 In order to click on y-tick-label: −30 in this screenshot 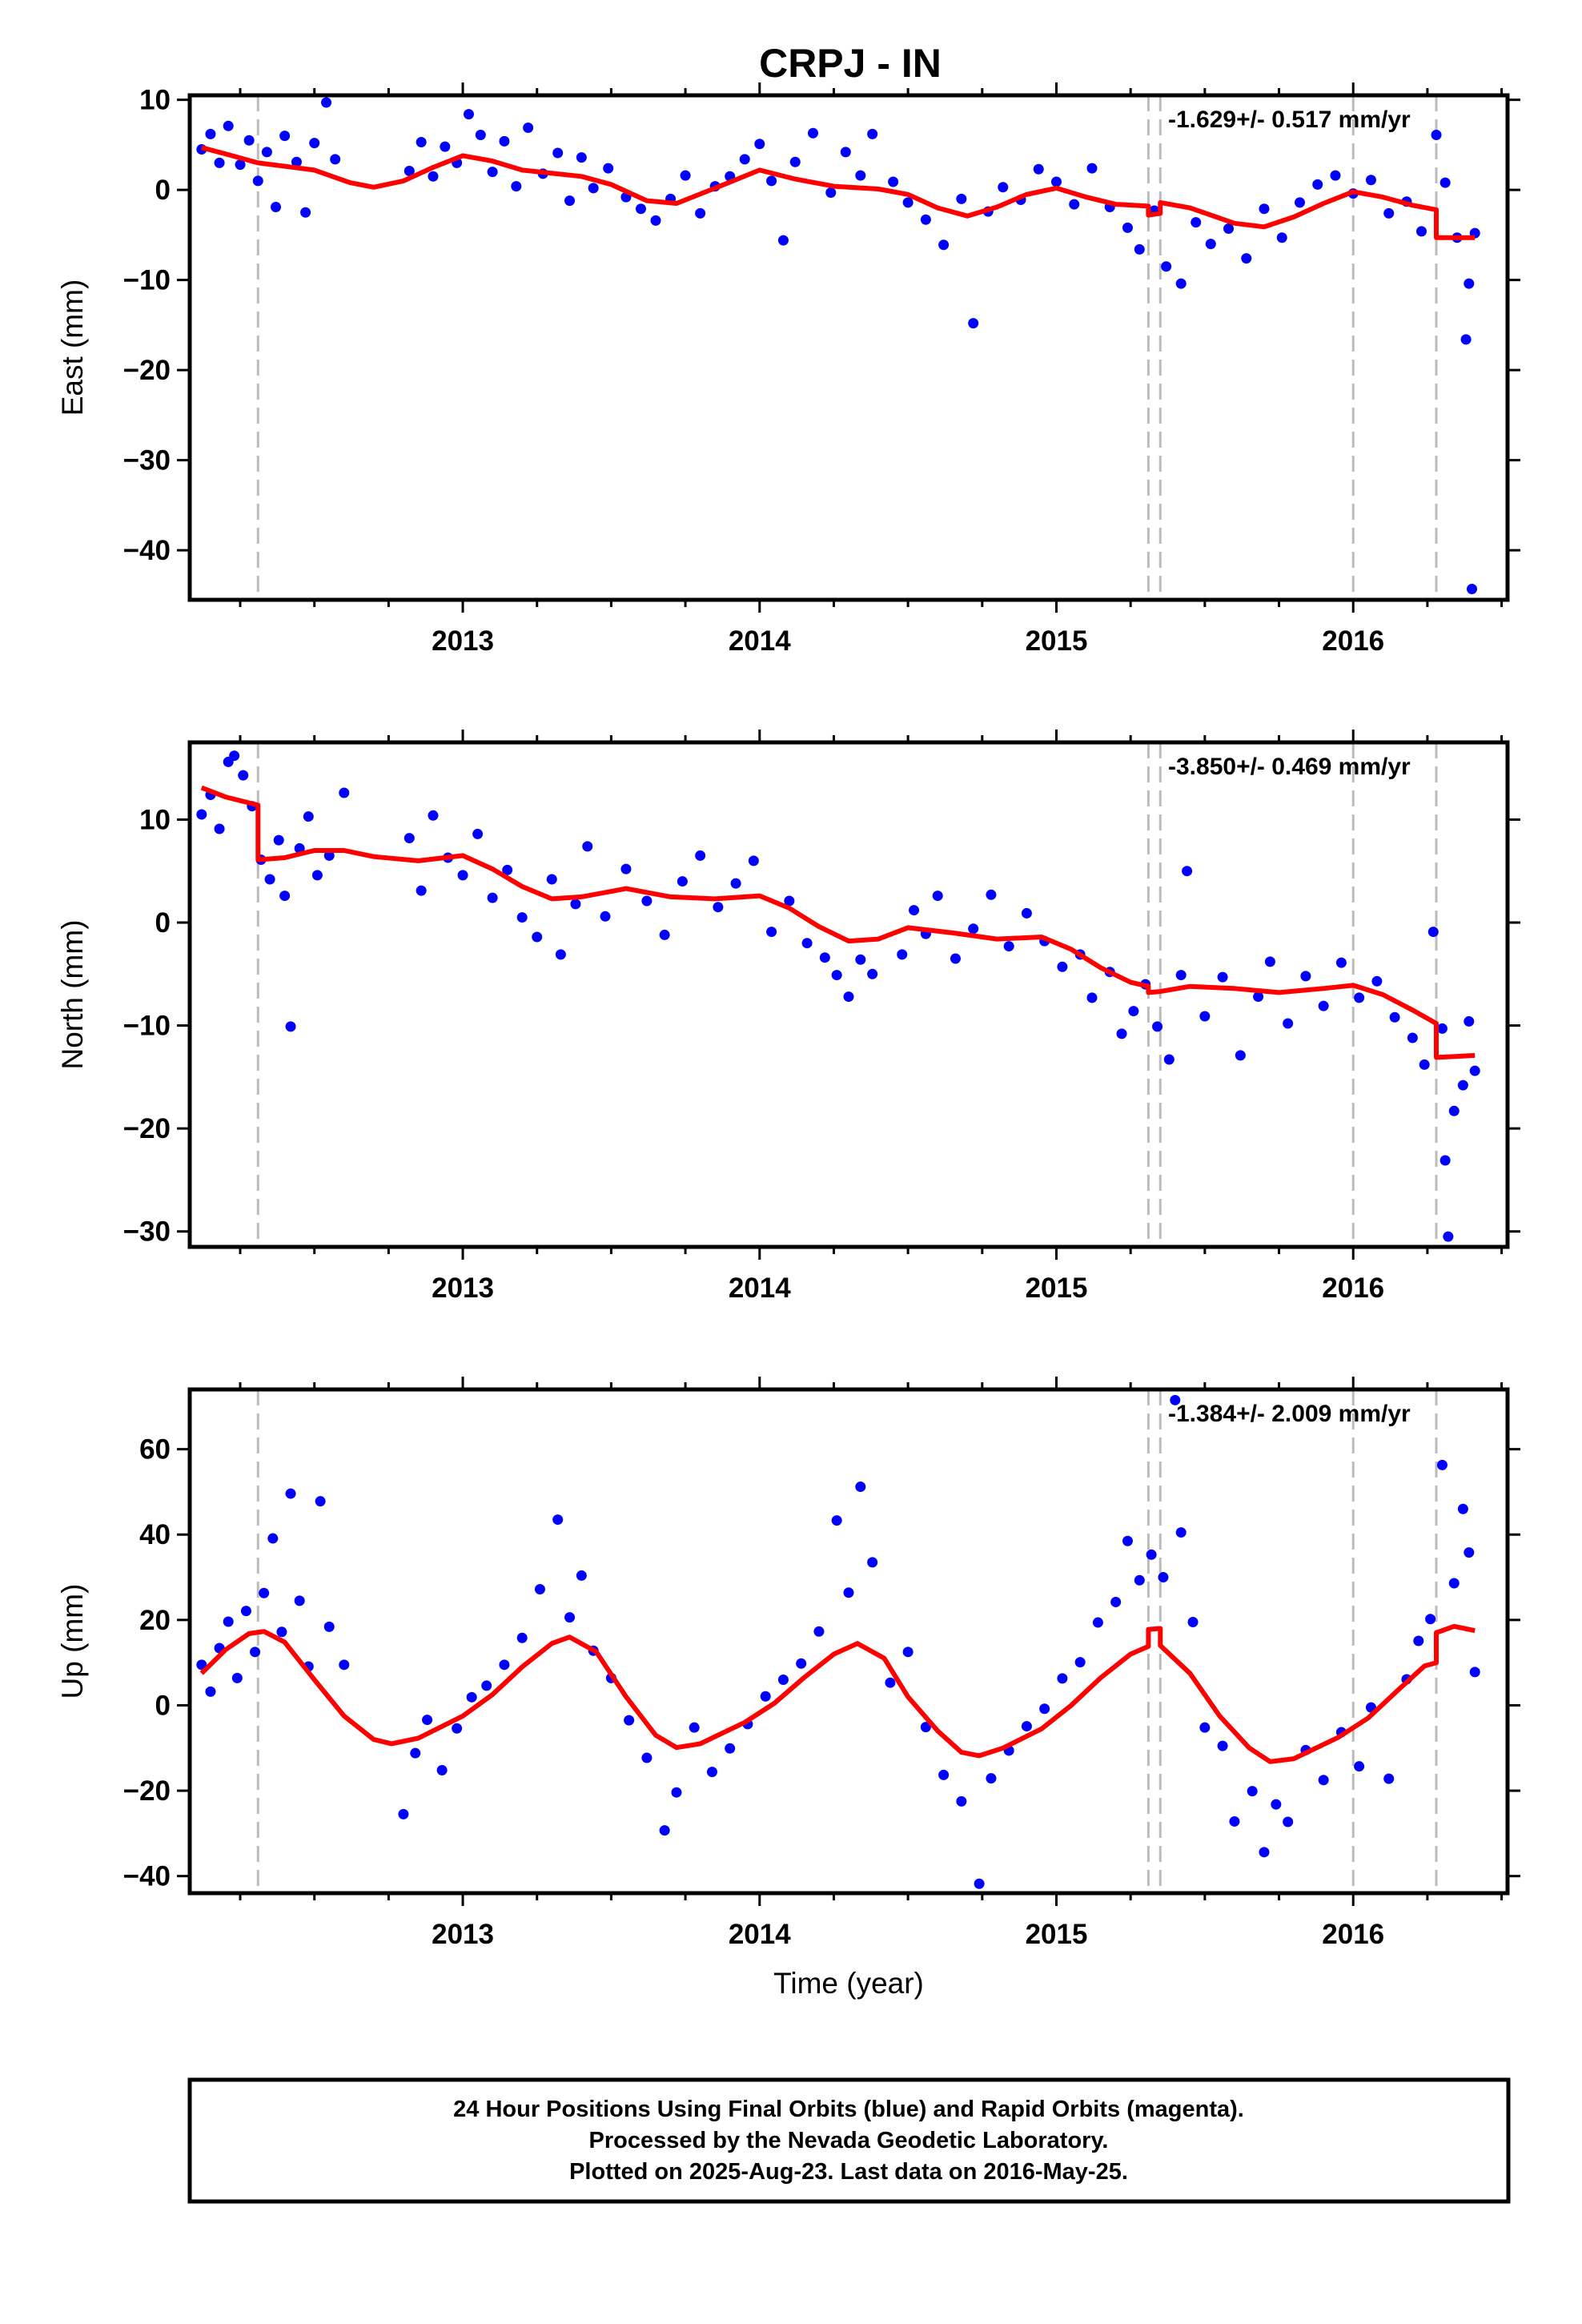, I will do `click(147, 1232)`.